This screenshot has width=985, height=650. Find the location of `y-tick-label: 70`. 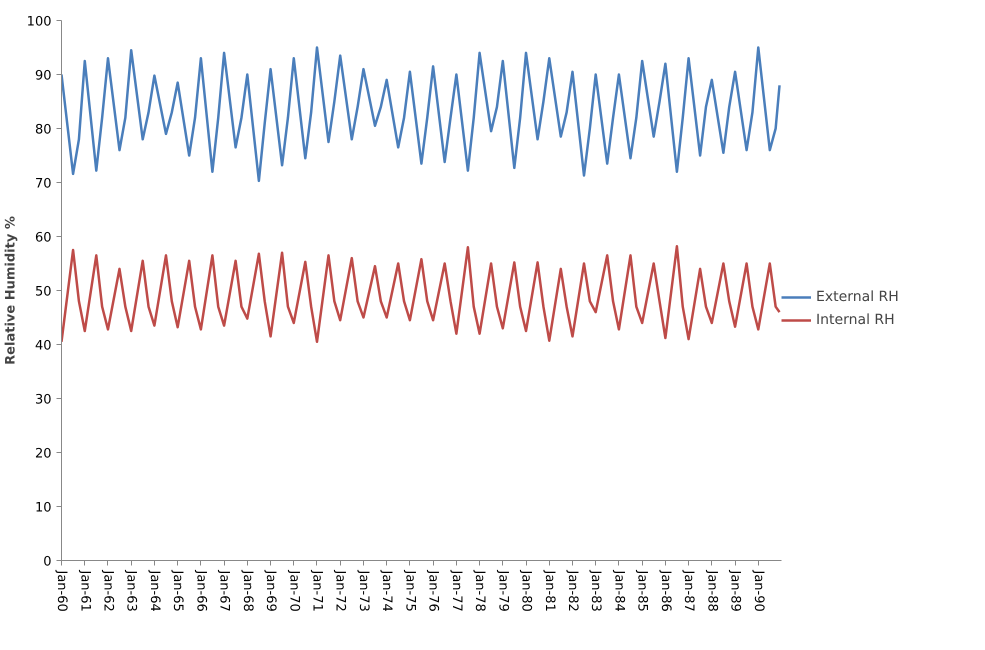

y-tick-label: 70 is located at coordinates (43, 184).